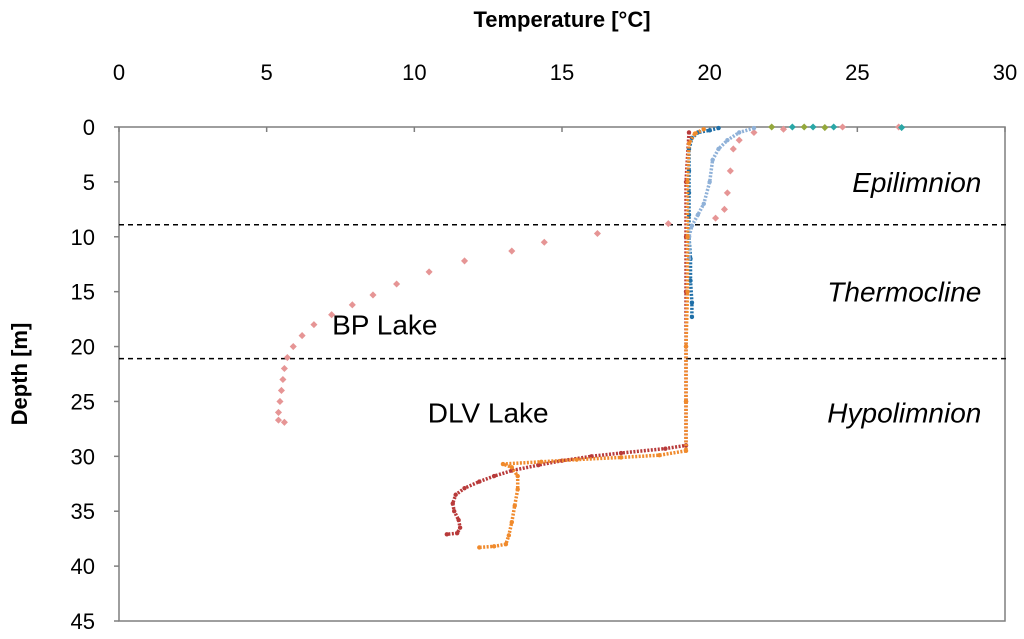  What do you see at coordinates (904, 292) in the screenshot?
I see `annotation-label: Thermocline` at bounding box center [904, 292].